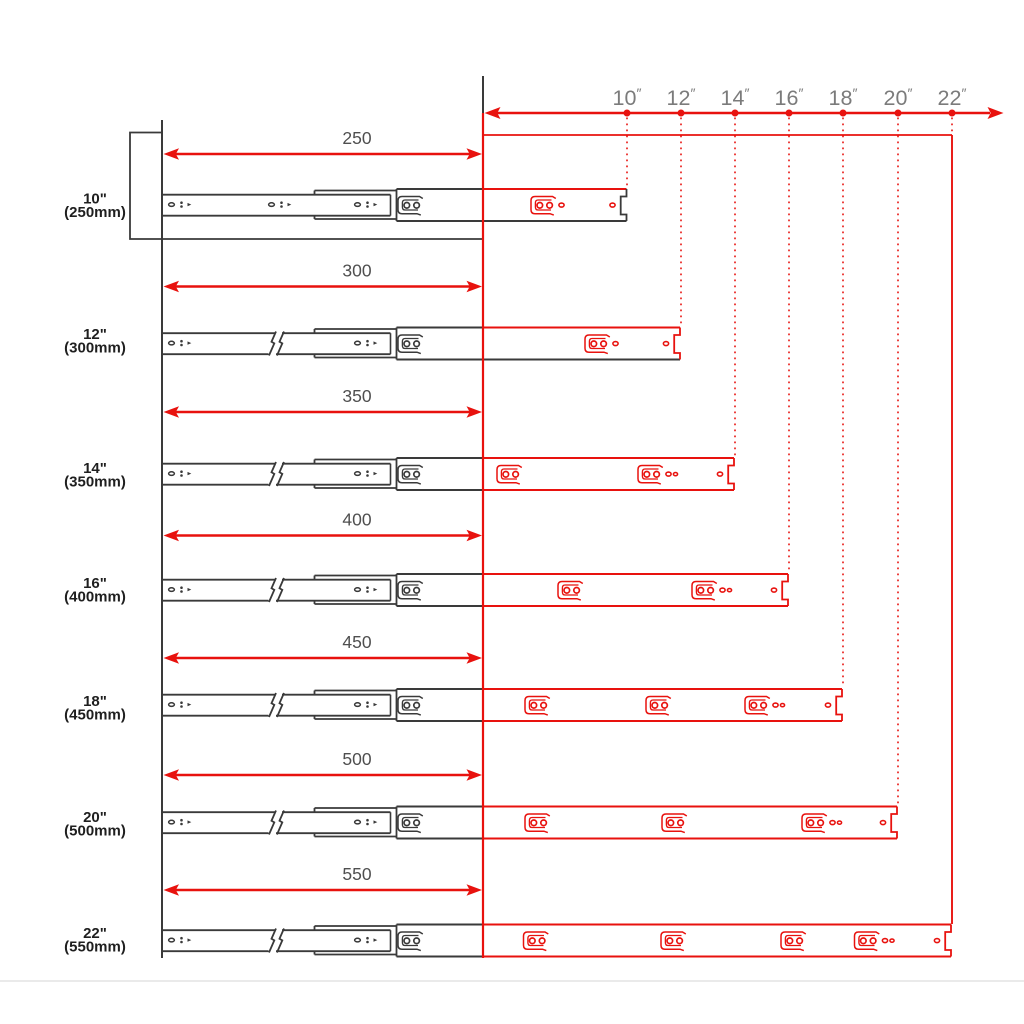 This screenshot has width=1024, height=1024. I want to click on svg-text: (300mm), so click(95, 348).